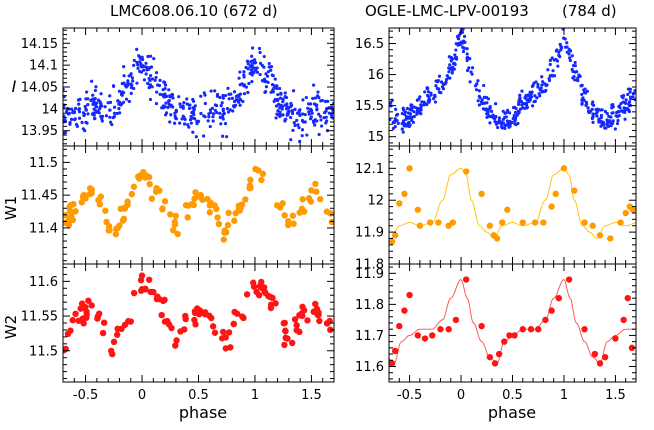  What do you see at coordinates (512, 412) in the screenshot?
I see `x-label-right: phase` at bounding box center [512, 412].